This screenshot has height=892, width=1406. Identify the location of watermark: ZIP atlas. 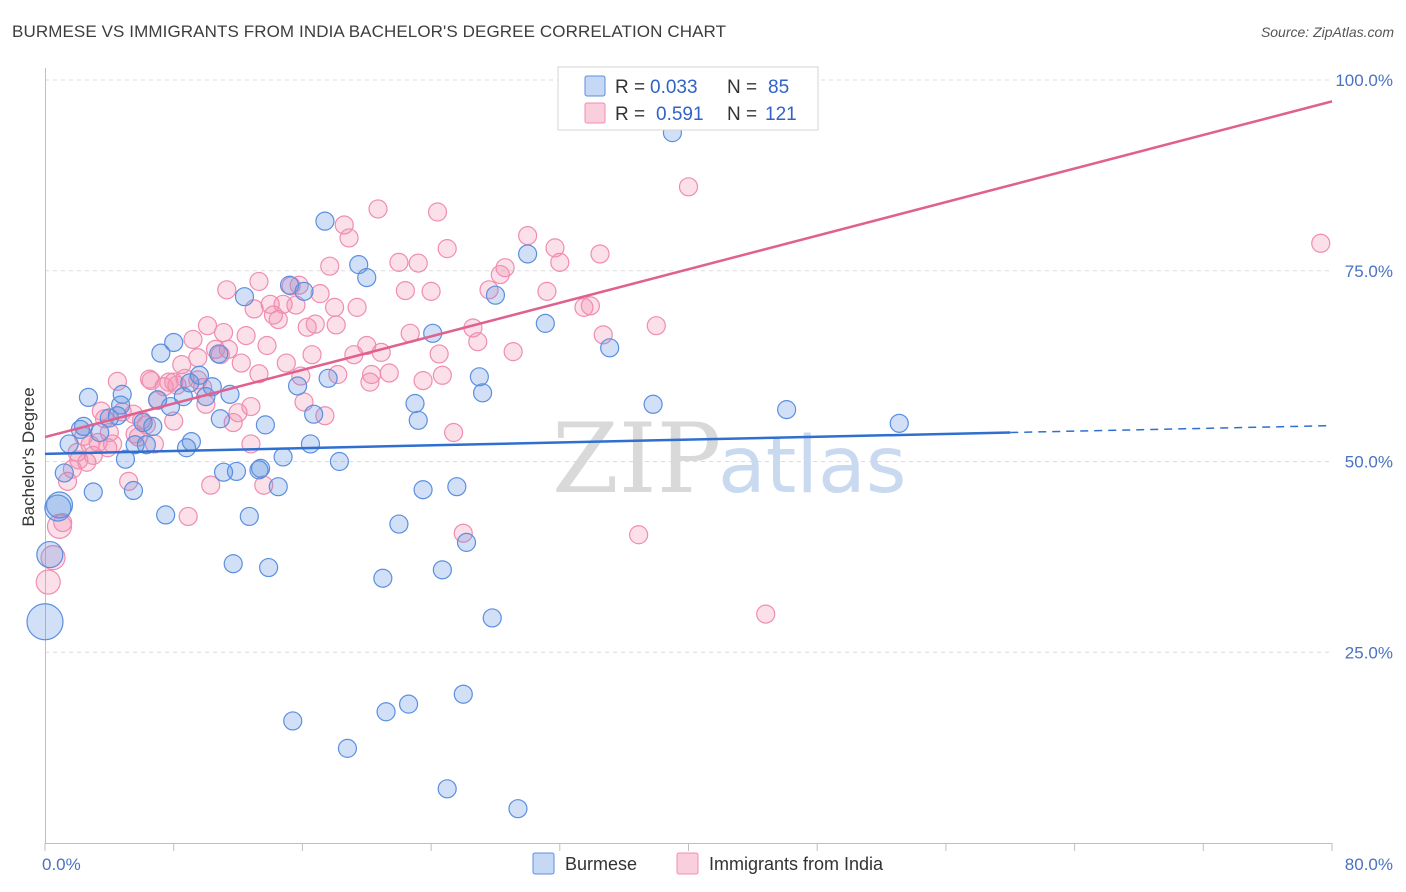
(729, 459).